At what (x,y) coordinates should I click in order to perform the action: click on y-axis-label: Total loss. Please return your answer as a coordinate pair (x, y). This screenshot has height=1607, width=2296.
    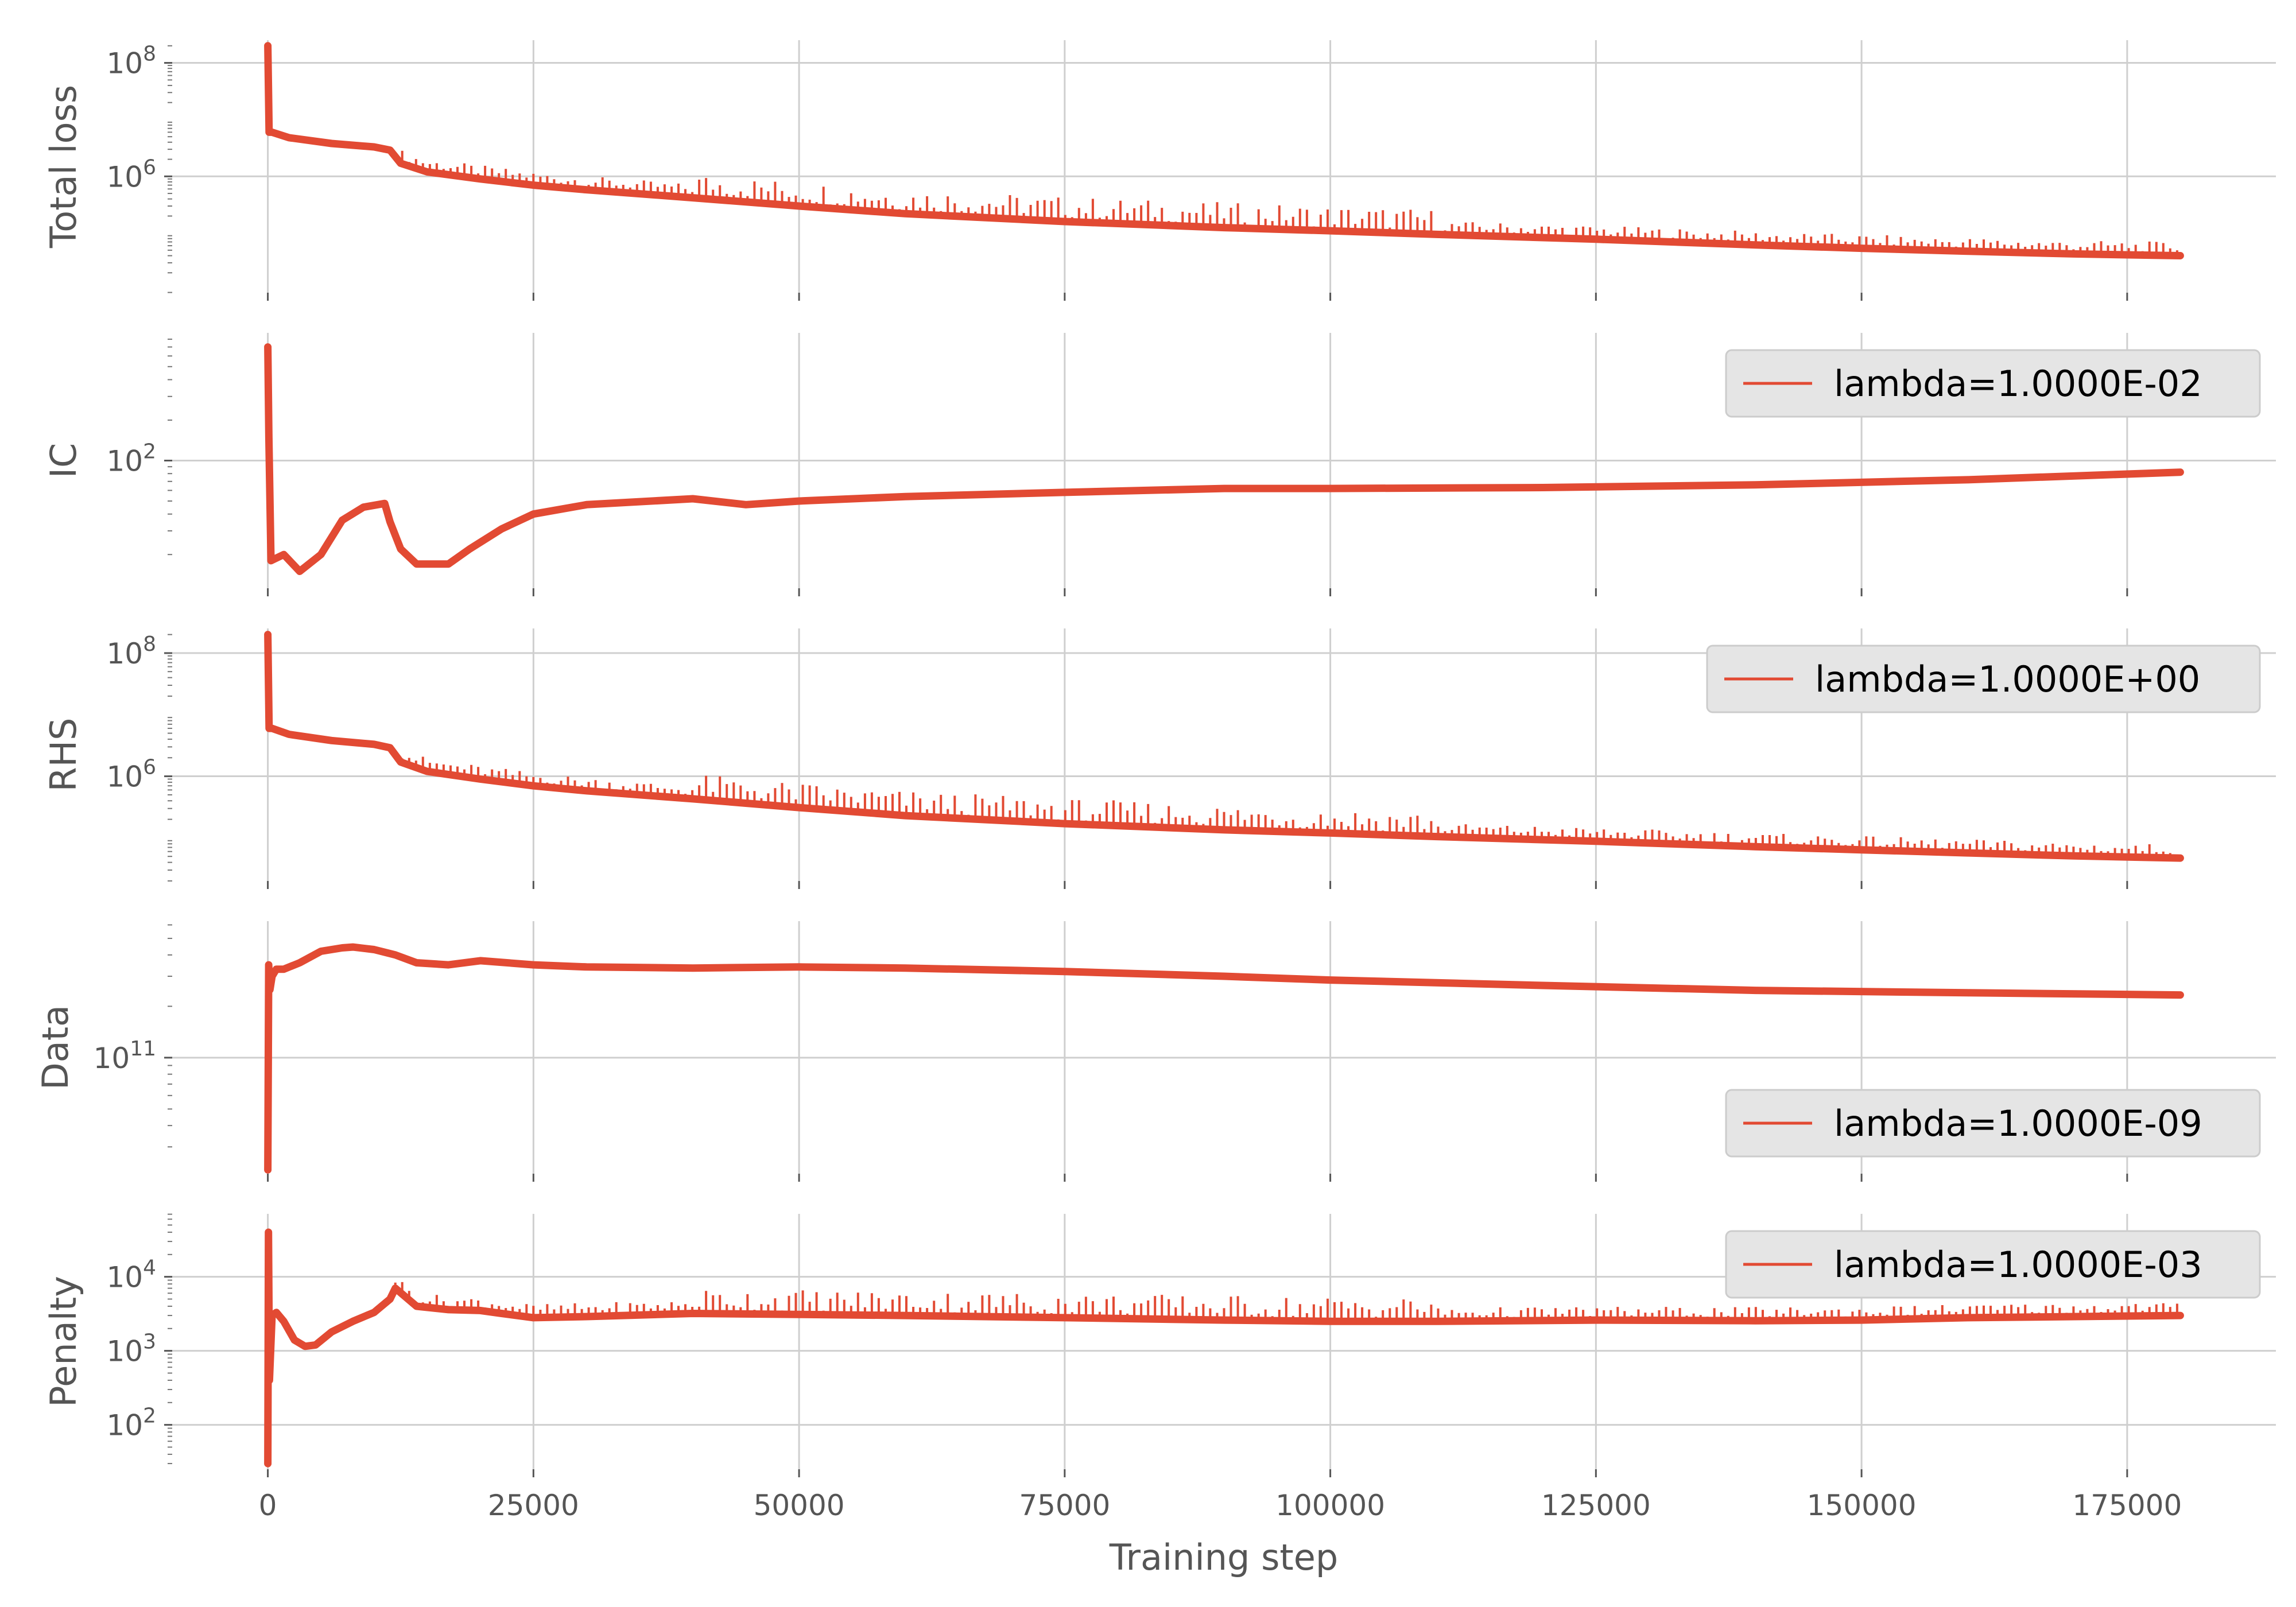
    Looking at the image, I should click on (63, 167).